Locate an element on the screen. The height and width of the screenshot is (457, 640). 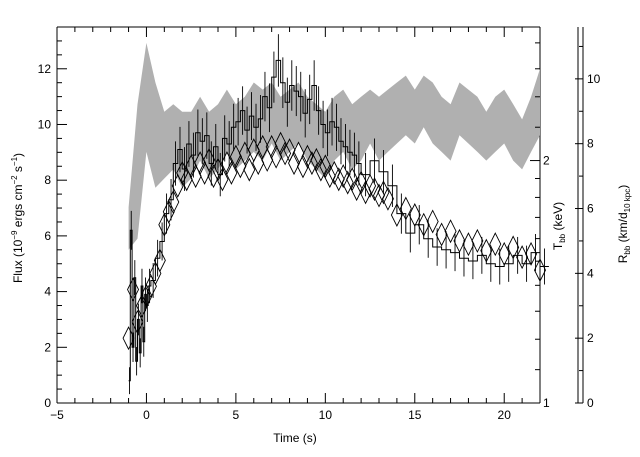
x-tick-label: −5 is located at coordinates (57, 415).